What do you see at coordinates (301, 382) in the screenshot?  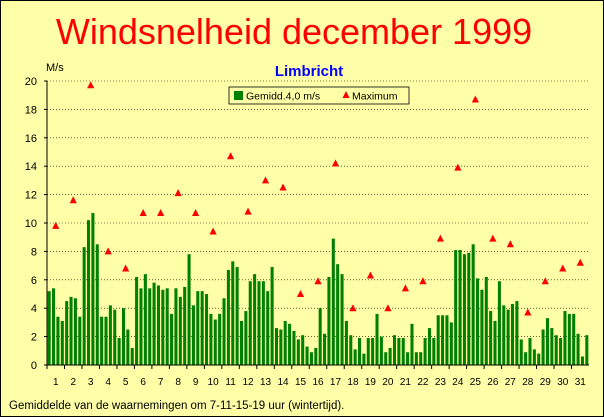 I see `x-tick-label: 15` at bounding box center [301, 382].